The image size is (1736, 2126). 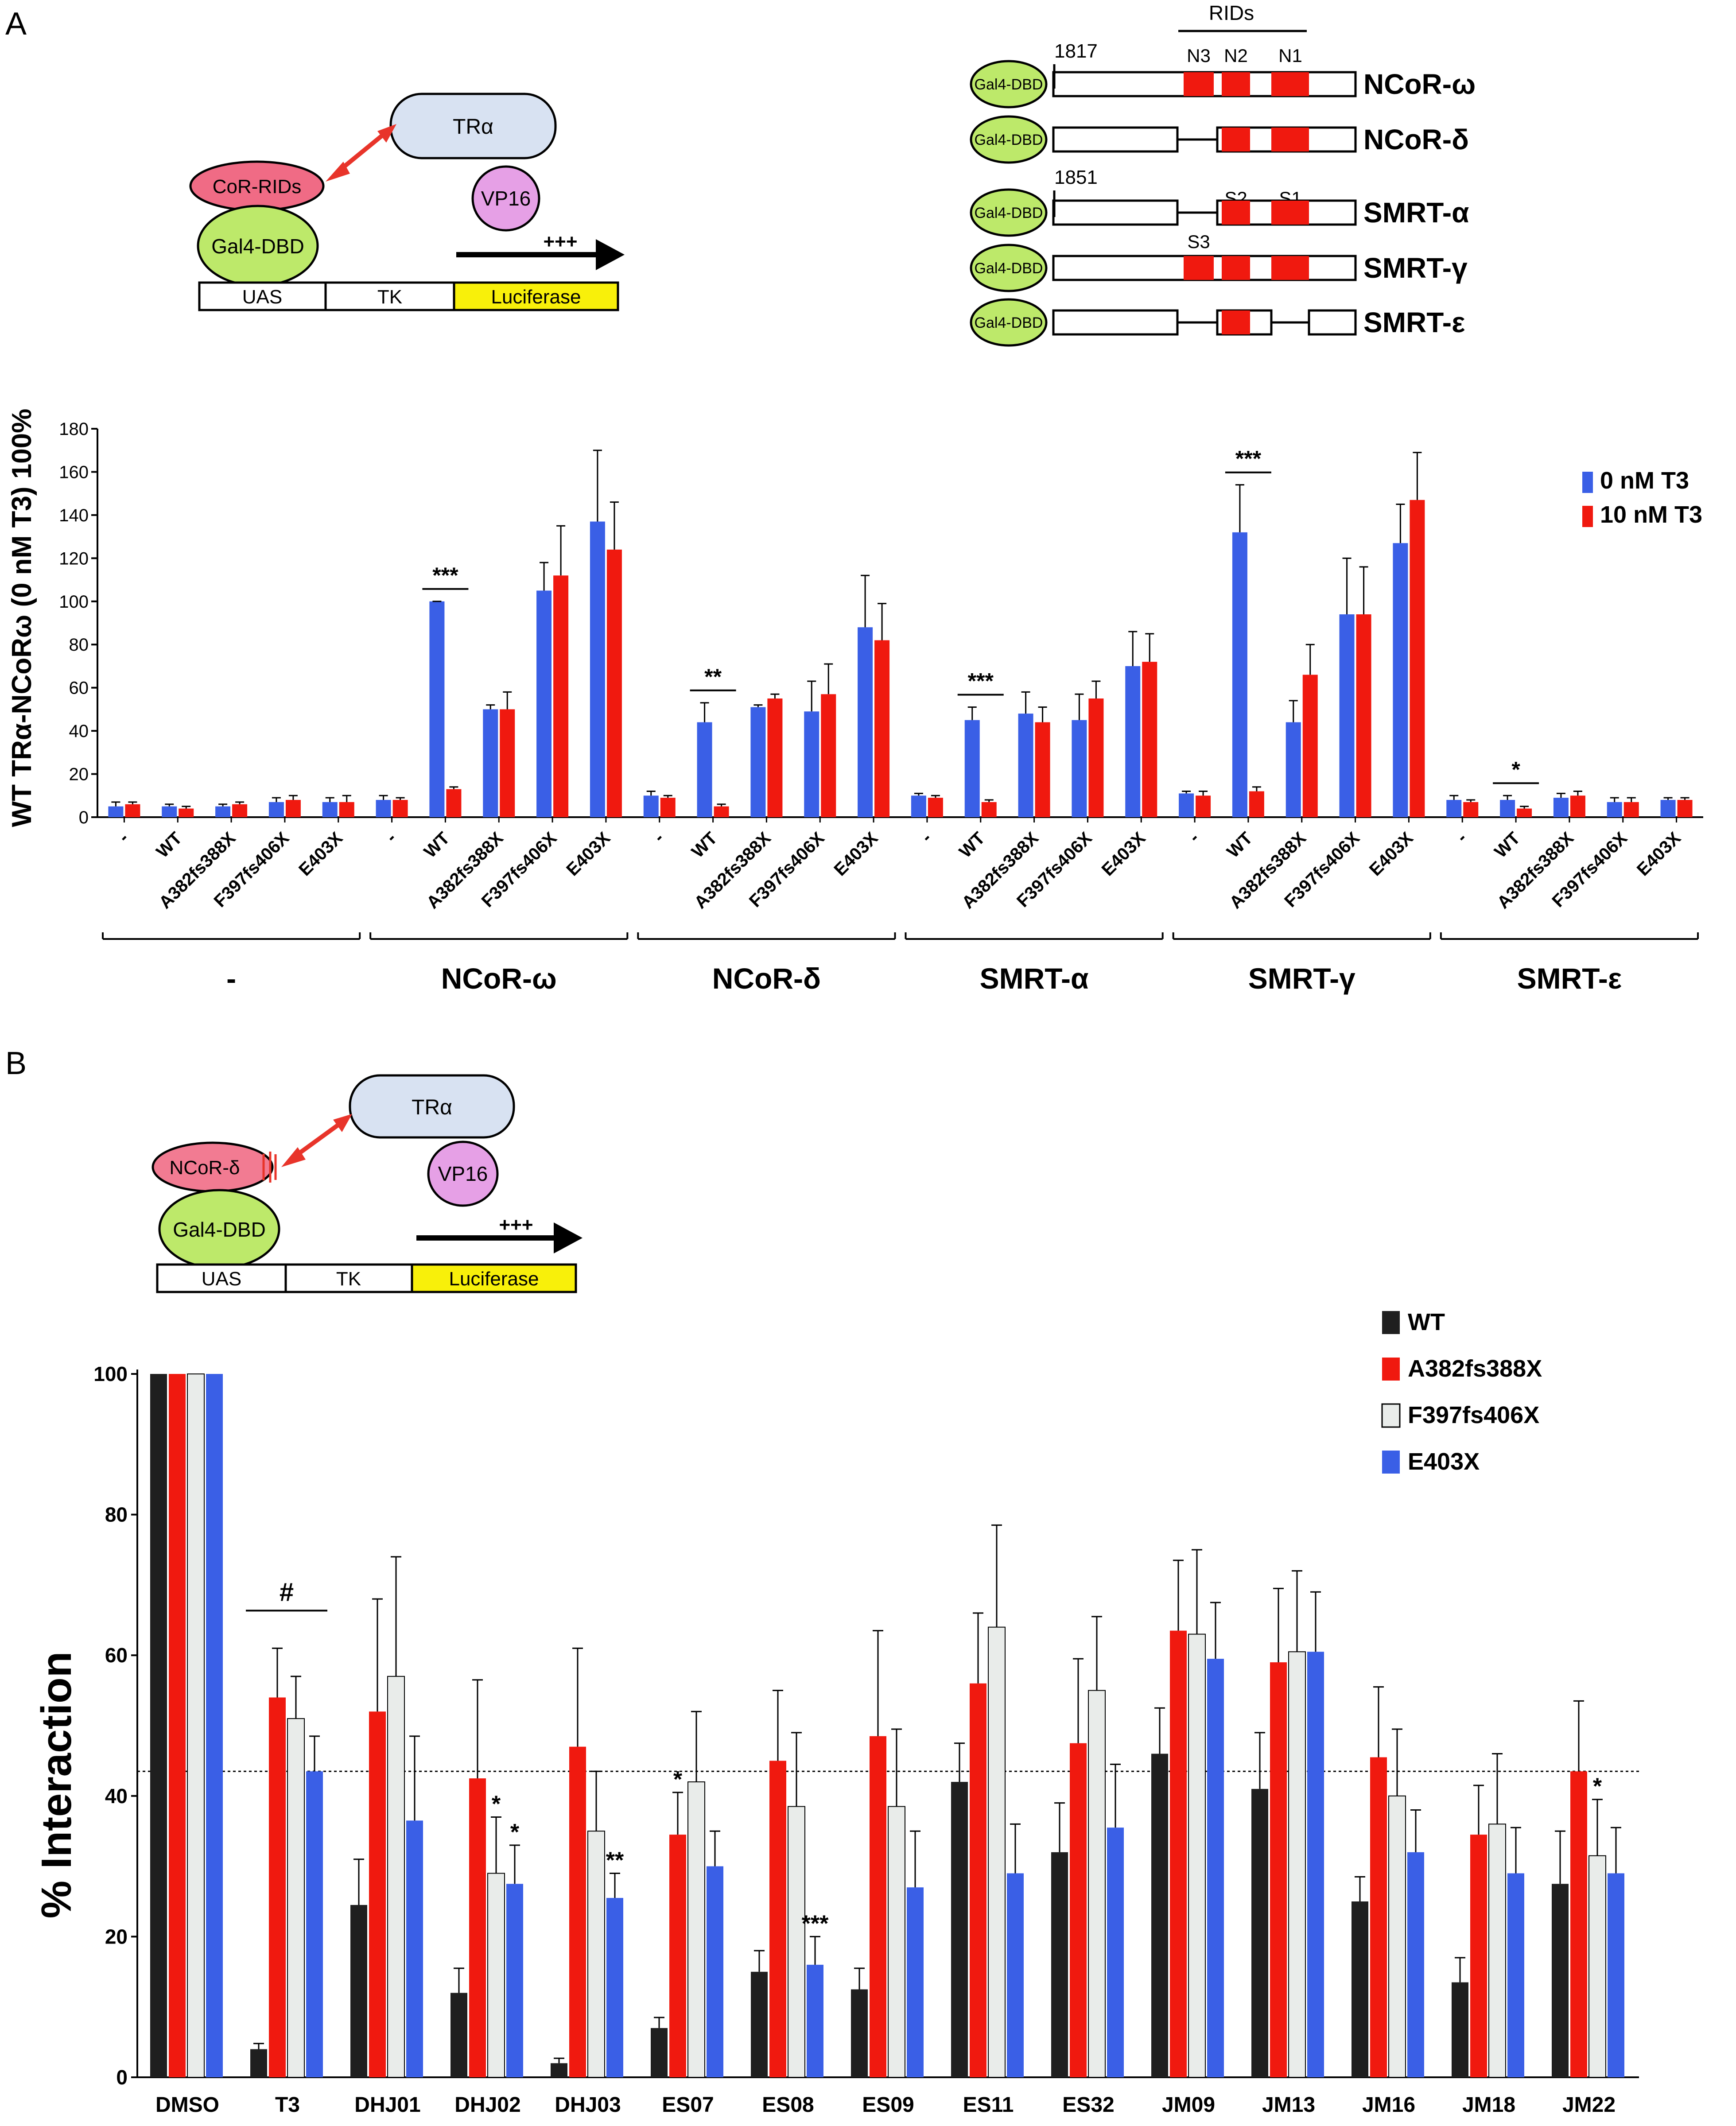 What do you see at coordinates (116, 1796) in the screenshot?
I see `chart-b-y-tick-label: 40` at bounding box center [116, 1796].